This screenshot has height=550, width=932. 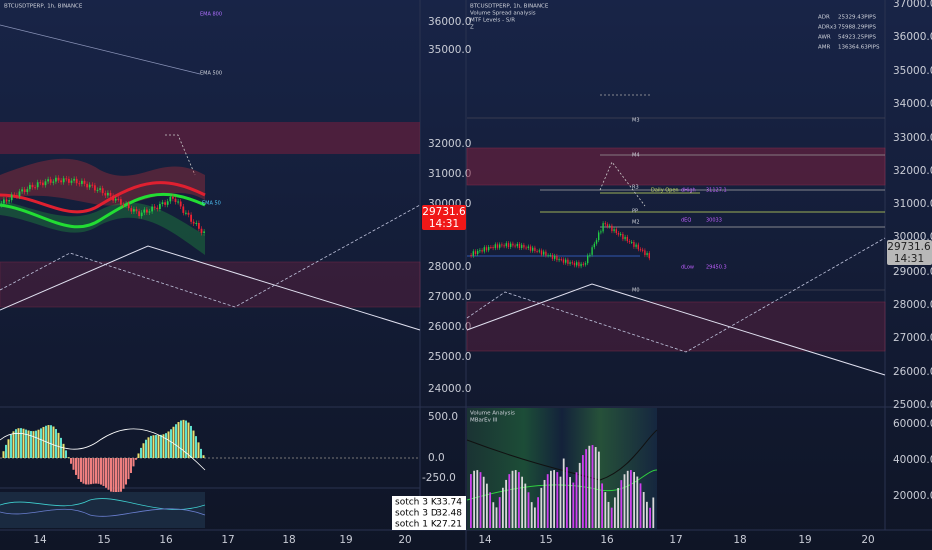 I want to click on axis-label: 33000.0, so click(x=912, y=138).